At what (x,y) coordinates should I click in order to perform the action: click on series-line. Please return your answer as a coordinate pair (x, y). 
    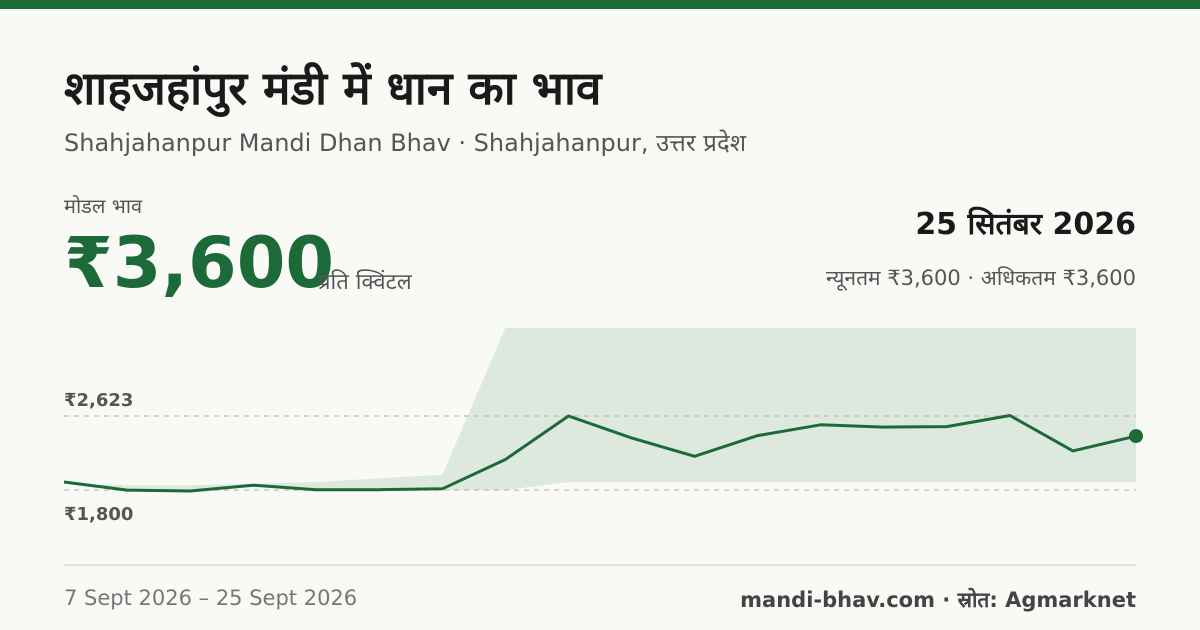
    Looking at the image, I should click on (600, 453).